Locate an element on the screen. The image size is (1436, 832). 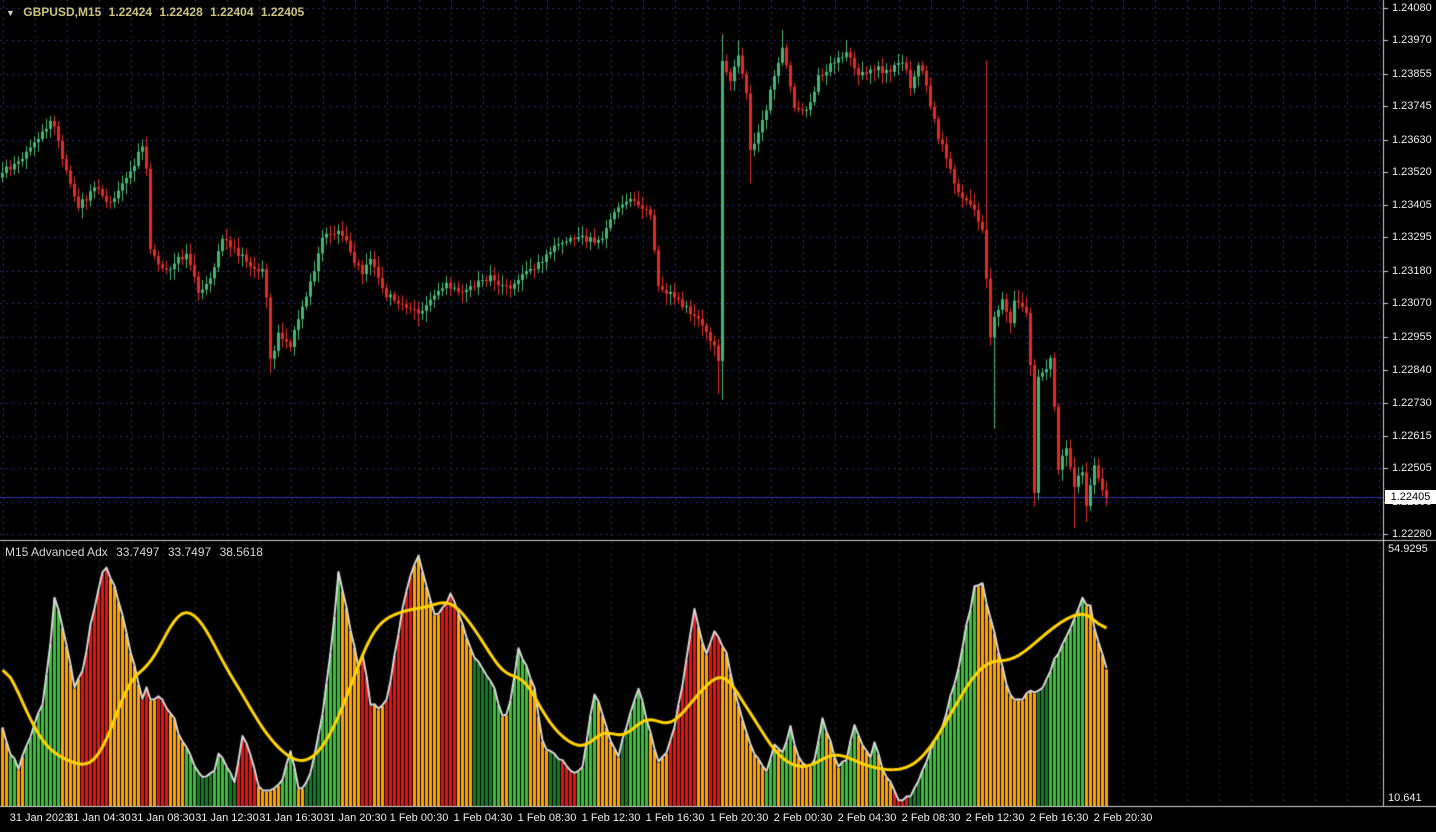
price-axis-label: 1.23745 is located at coordinates (1412, 105).